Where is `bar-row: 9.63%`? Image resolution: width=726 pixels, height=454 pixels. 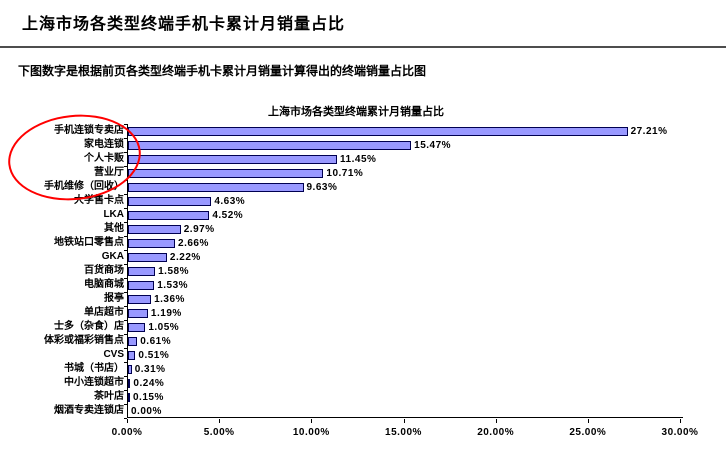 bar-row: 9.63% is located at coordinates (405, 187).